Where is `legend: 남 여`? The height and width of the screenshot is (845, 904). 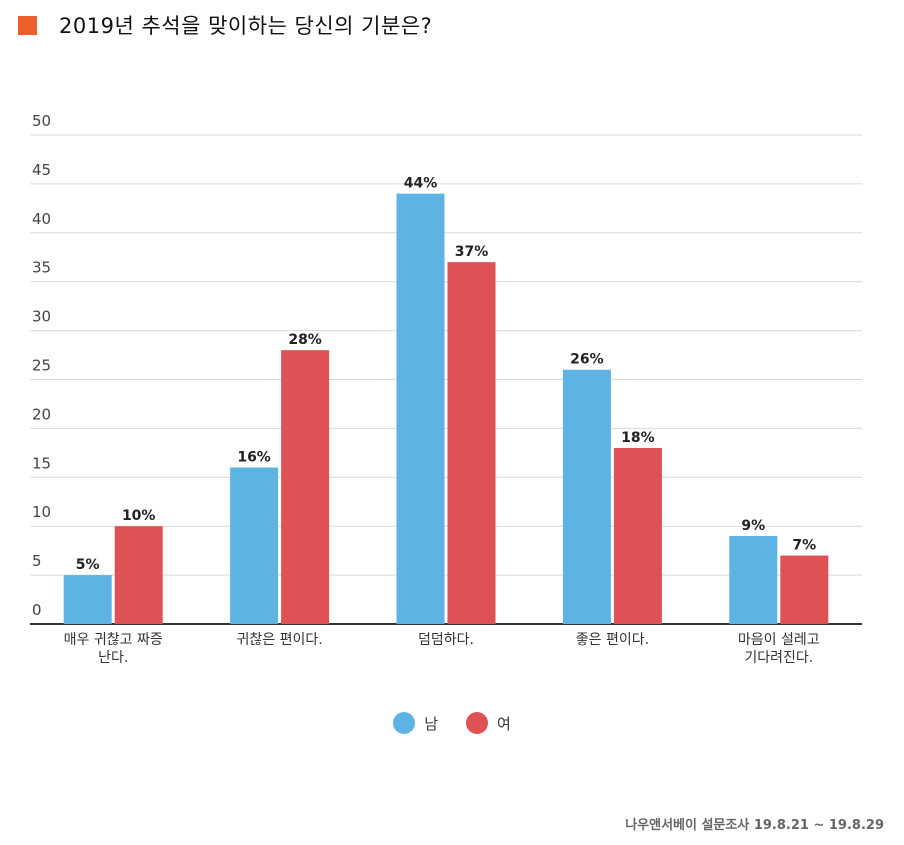
legend: 남 여 is located at coordinates (452, 723).